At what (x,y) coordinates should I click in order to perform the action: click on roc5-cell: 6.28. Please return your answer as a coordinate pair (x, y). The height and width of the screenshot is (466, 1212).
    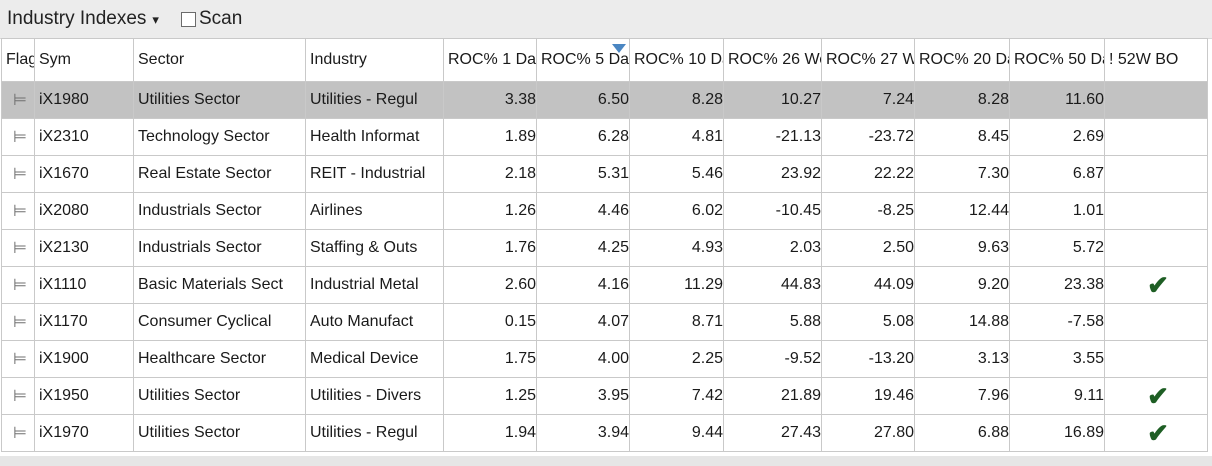
    Looking at the image, I should click on (583, 137).